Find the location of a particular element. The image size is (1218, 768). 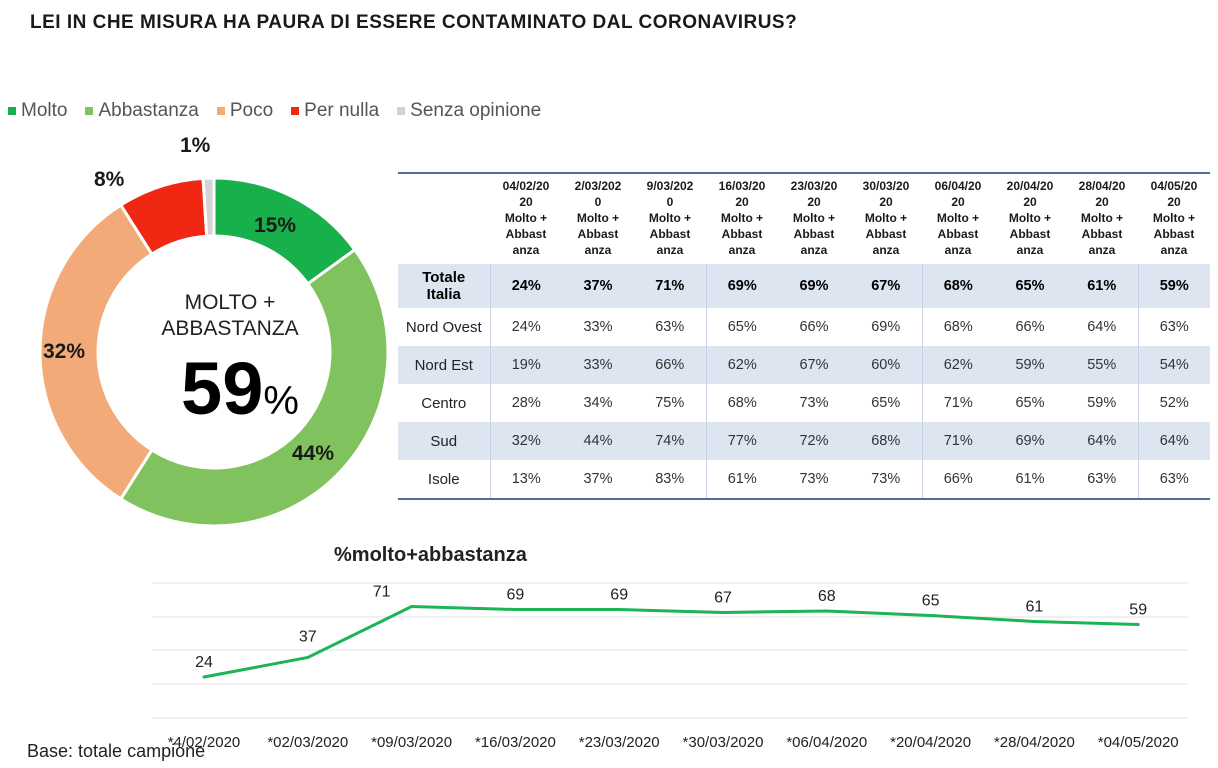

legend-item-molto: Molto is located at coordinates (37, 111).